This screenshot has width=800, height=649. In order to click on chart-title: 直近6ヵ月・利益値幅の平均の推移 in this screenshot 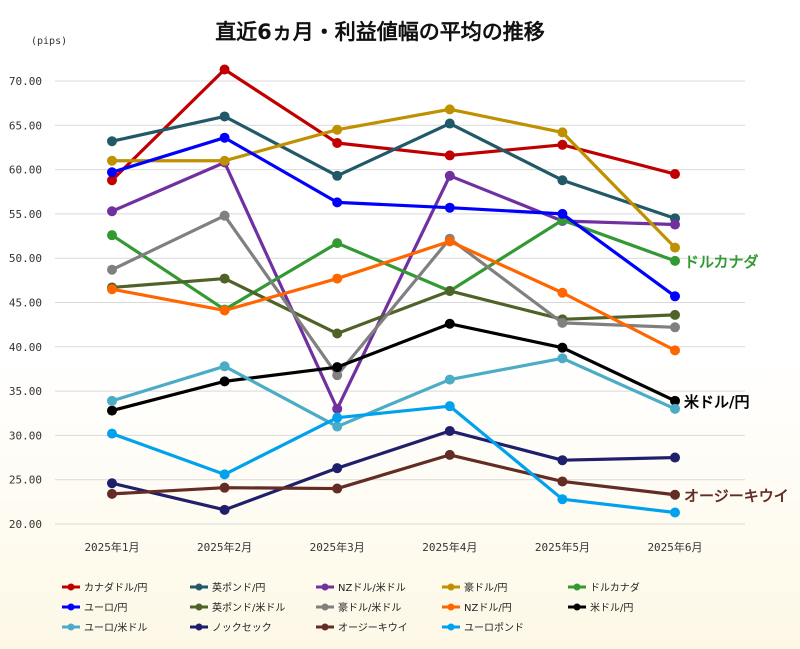, I will do `click(380, 32)`.